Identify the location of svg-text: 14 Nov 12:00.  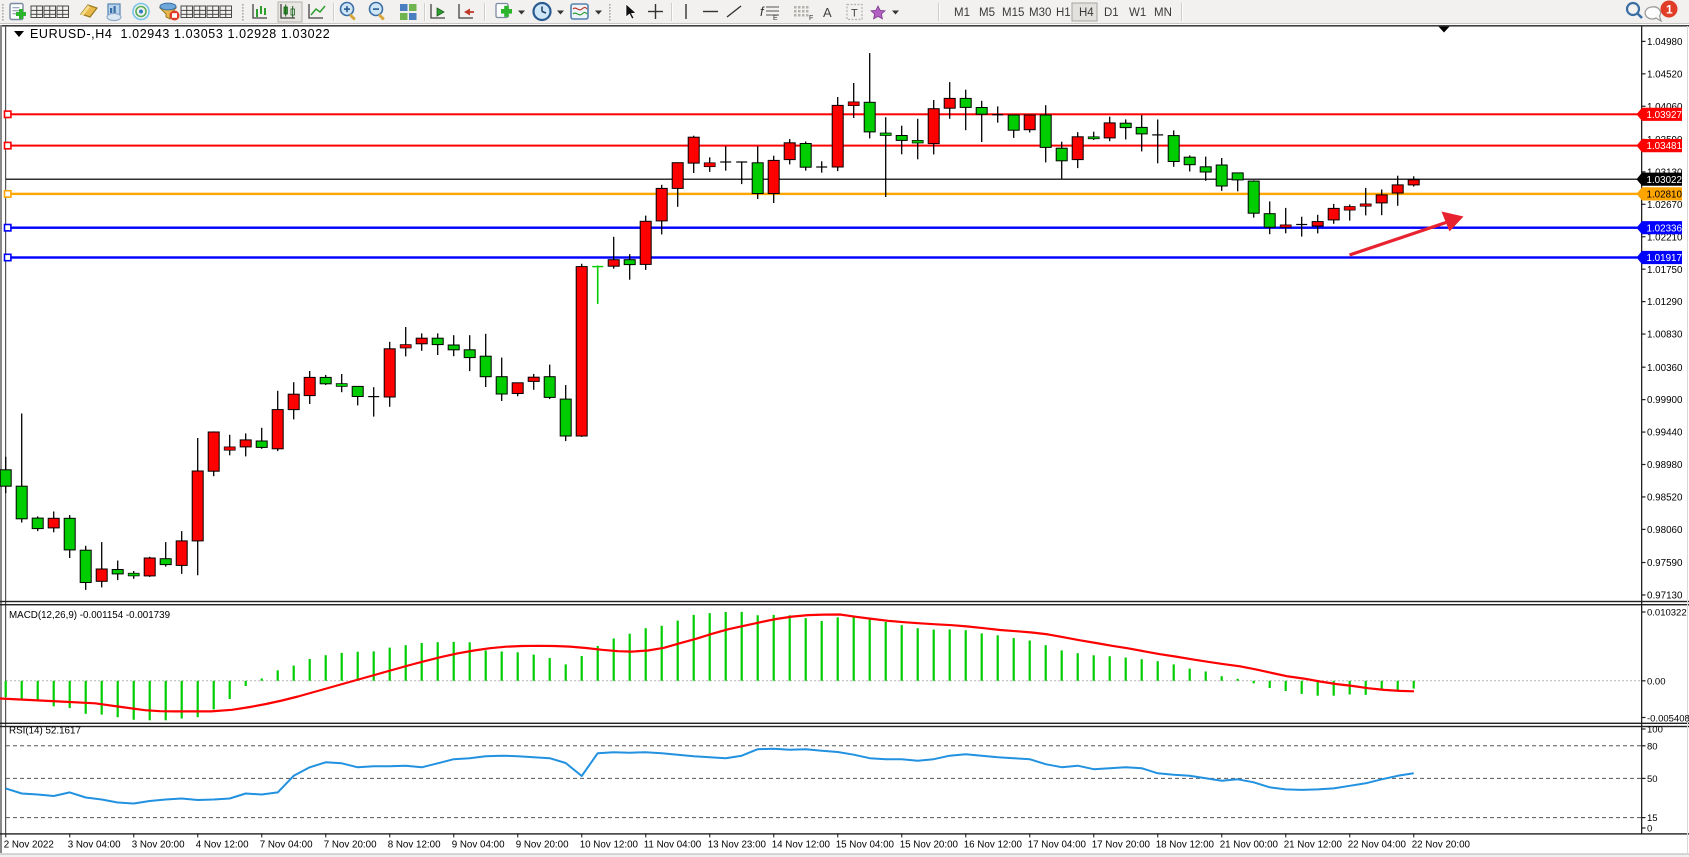
(801, 845).